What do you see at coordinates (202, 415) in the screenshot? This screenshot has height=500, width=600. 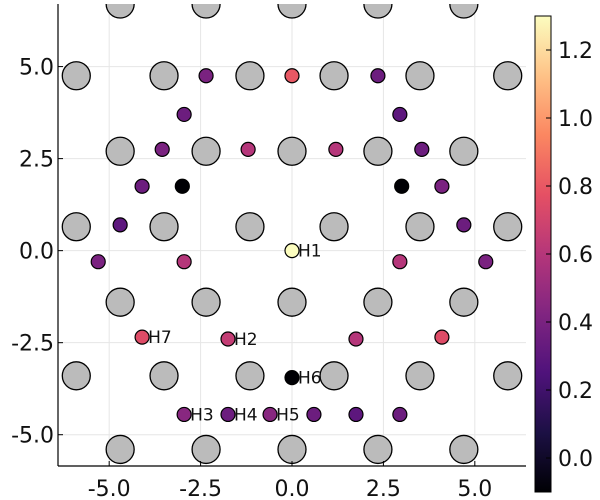 I see `site-label: H3` at bounding box center [202, 415].